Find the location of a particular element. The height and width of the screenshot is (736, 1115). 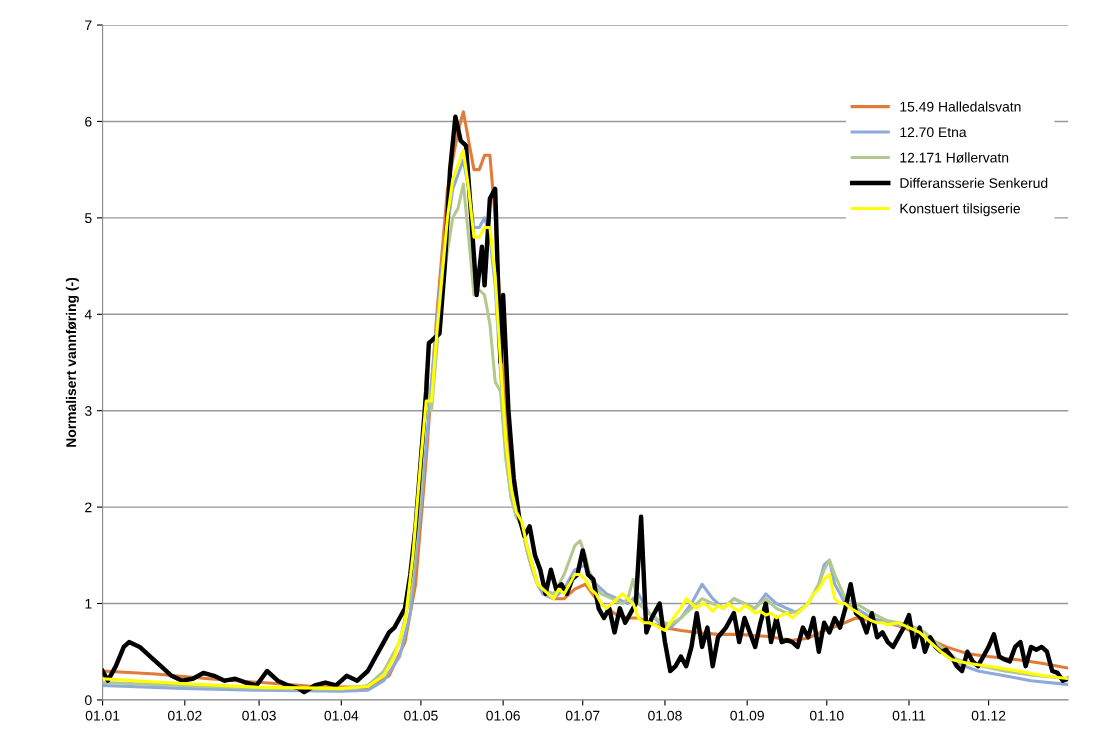

x-tick-label: 01.05 is located at coordinates (421, 715).